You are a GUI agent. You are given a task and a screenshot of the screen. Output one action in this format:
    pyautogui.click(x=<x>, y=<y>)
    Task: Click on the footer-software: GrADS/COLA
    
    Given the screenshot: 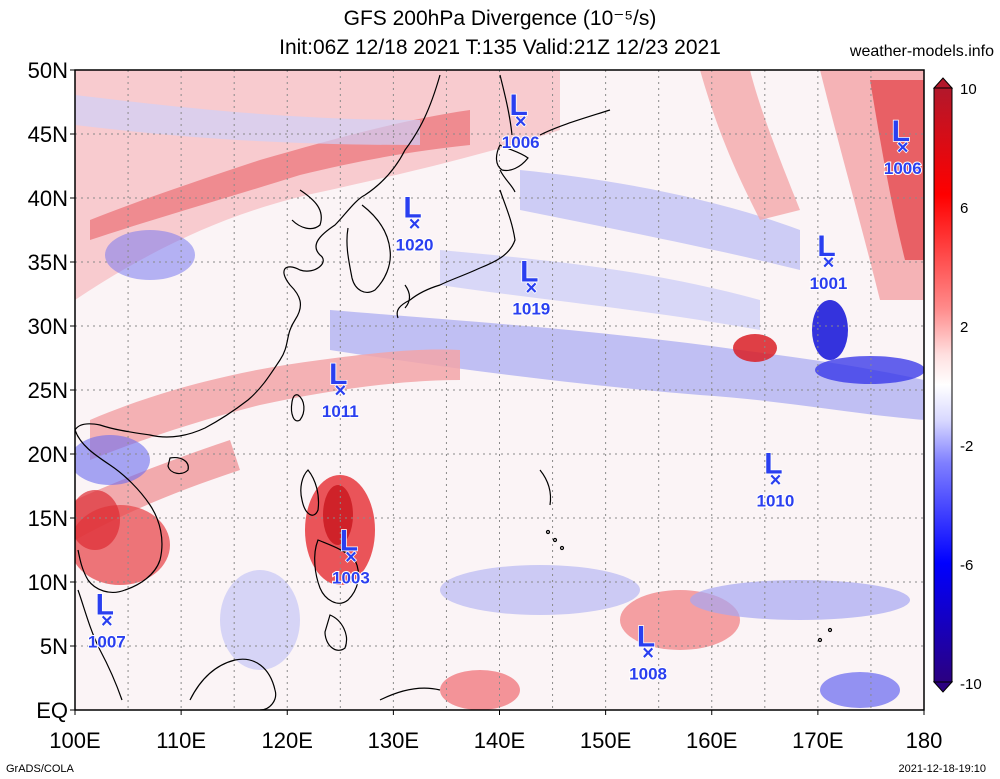 What is the action you would take?
    pyautogui.click(x=40, y=769)
    